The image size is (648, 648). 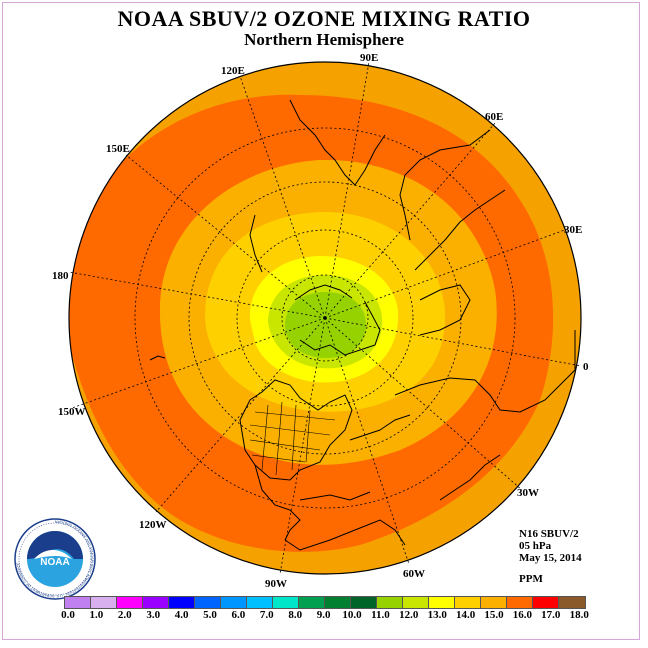 What do you see at coordinates (181, 615) in the screenshot?
I see `colorbar-tick-label: 4.0` at bounding box center [181, 615].